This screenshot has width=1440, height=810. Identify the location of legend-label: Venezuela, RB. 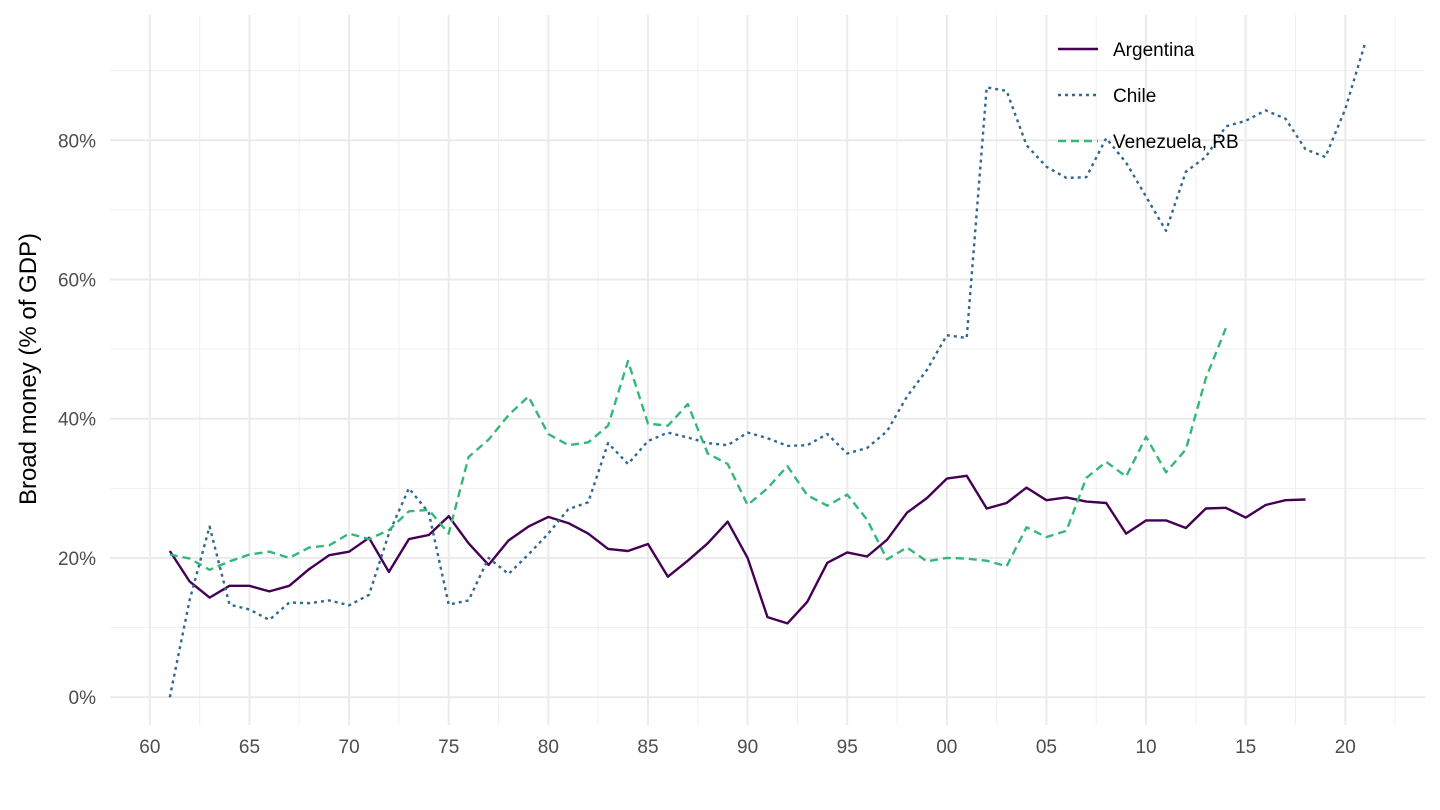
(1176, 142).